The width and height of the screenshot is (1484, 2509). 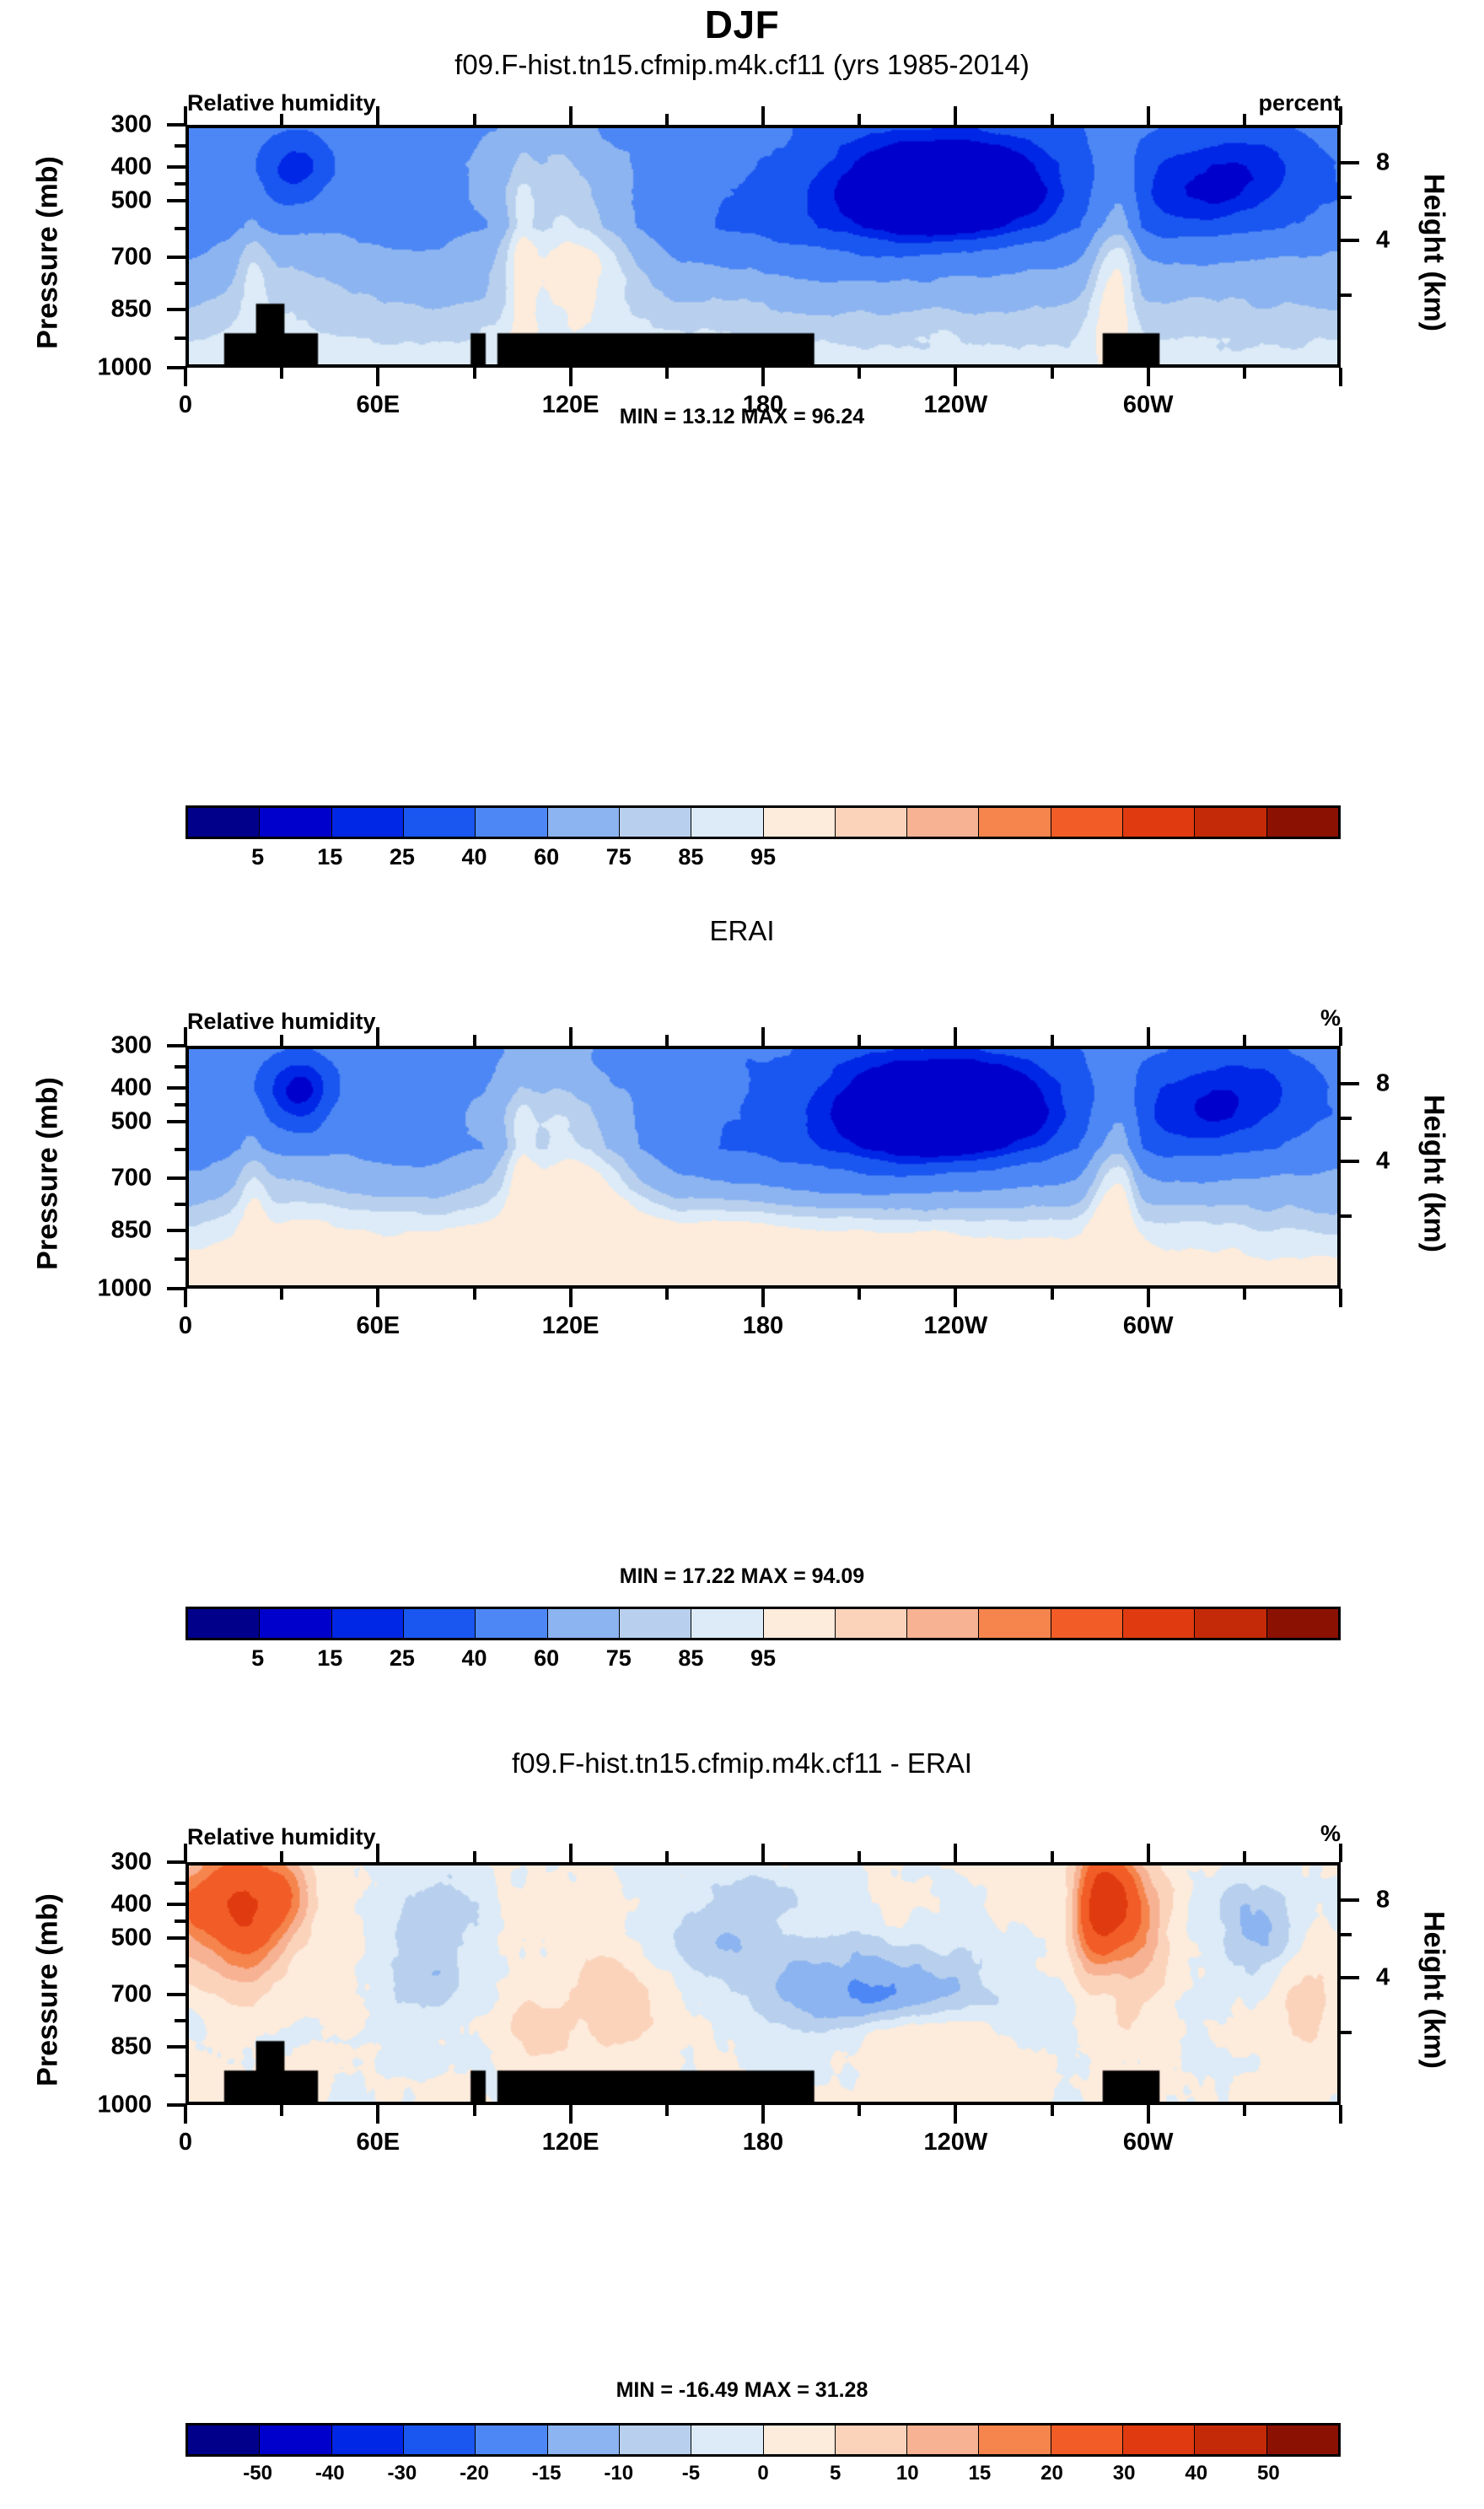 I want to click on colorbar-tick-label: -20, so click(x=474, y=2473).